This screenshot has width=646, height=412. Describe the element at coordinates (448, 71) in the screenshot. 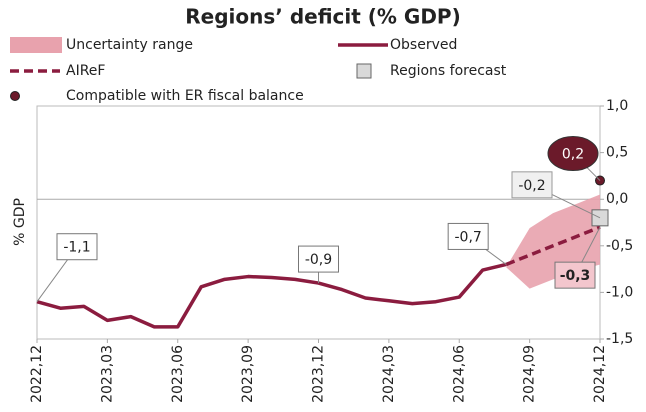

I see `legend-label: Regions forecast` at that location.